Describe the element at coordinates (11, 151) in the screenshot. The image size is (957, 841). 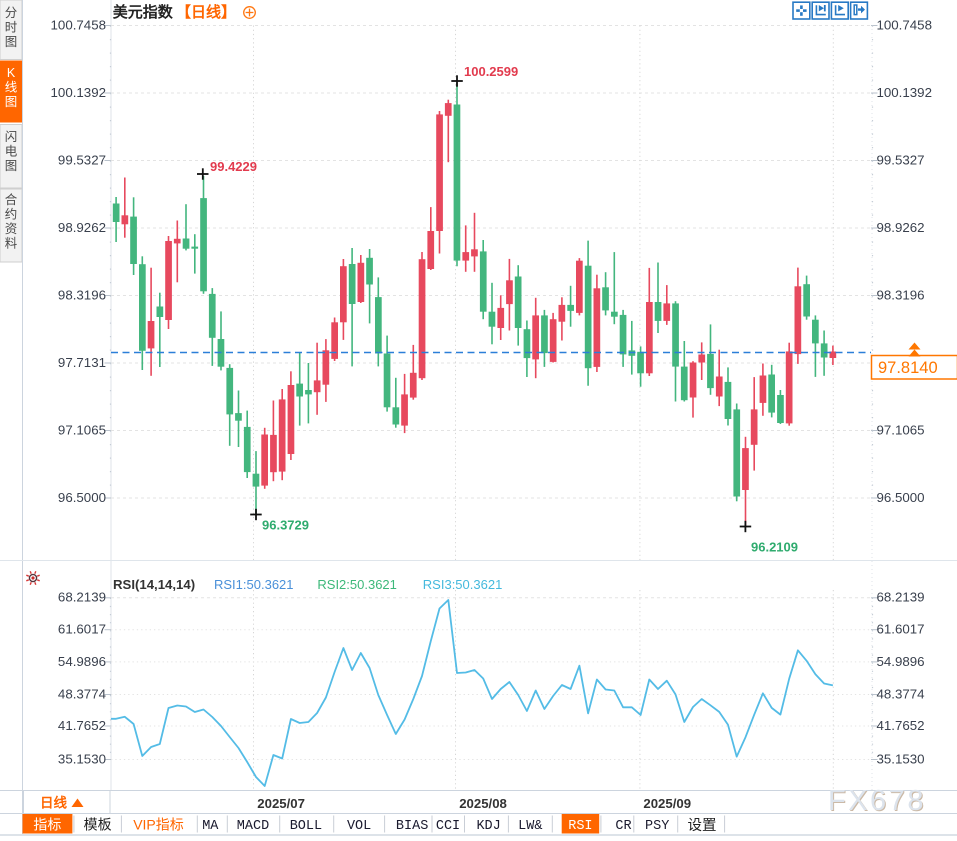
I see `svg-text: 闪电图` at that location.